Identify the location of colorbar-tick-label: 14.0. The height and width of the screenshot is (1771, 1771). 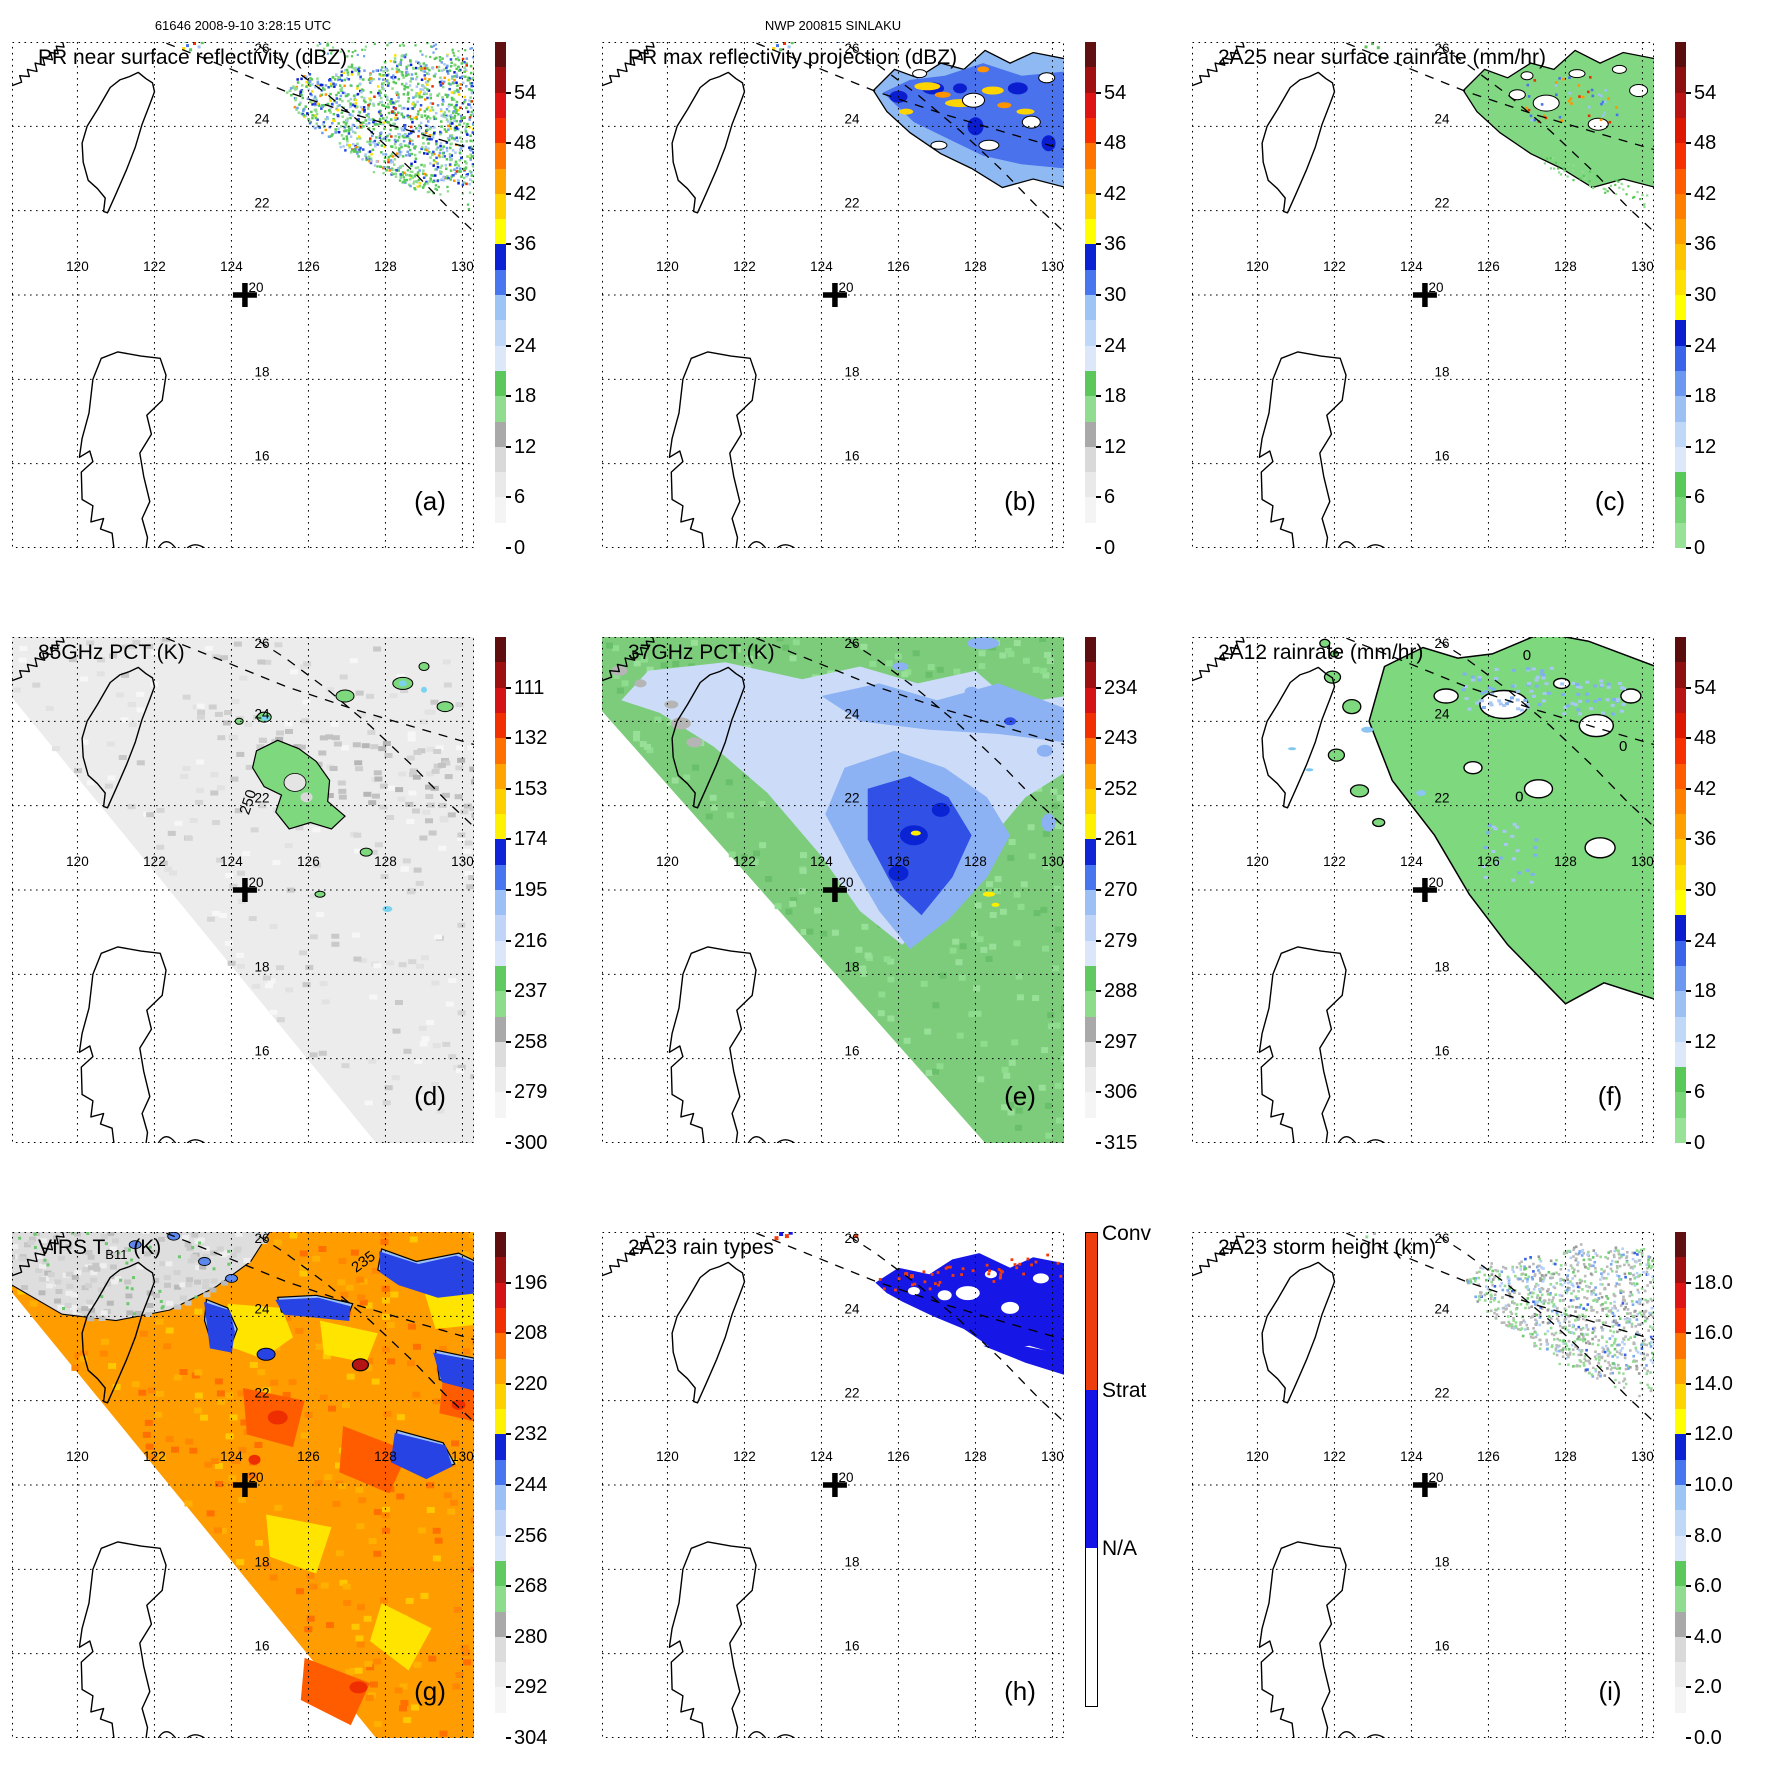
(1713, 1383).